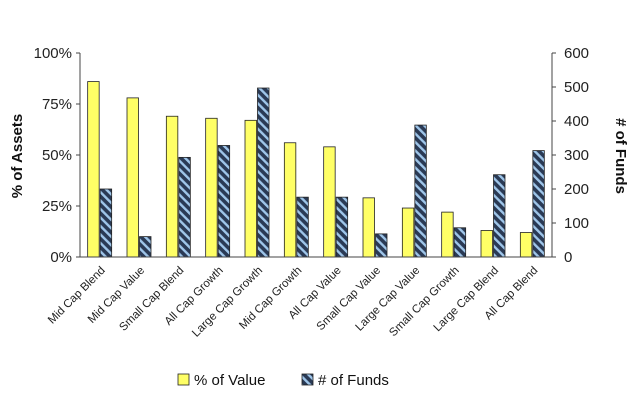  What do you see at coordinates (57, 206) in the screenshot?
I see `y-tick-label-left: 25%` at bounding box center [57, 206].